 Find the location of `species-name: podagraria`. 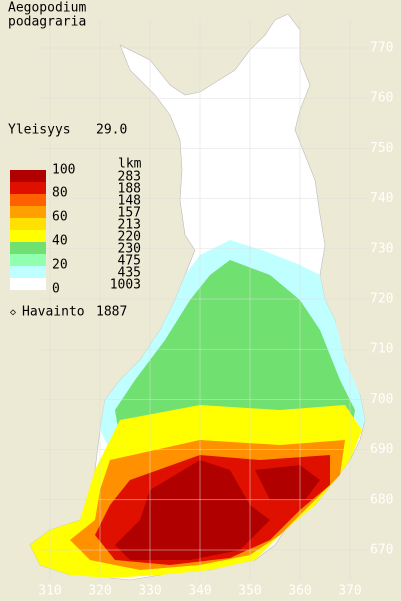

species-name: podagraria is located at coordinates (47, 22).